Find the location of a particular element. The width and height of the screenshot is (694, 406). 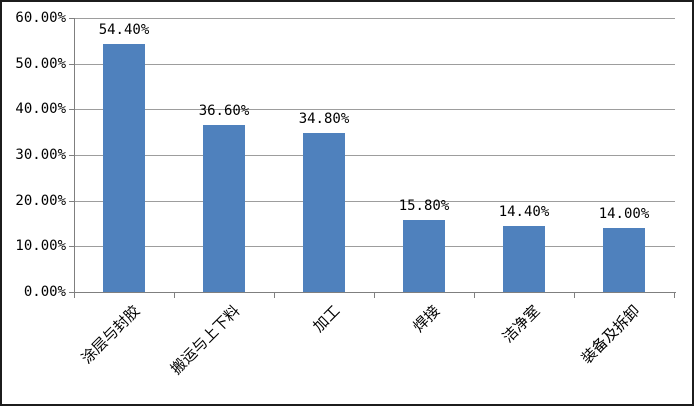

bar-value-label: 14.40% is located at coordinates (524, 212).